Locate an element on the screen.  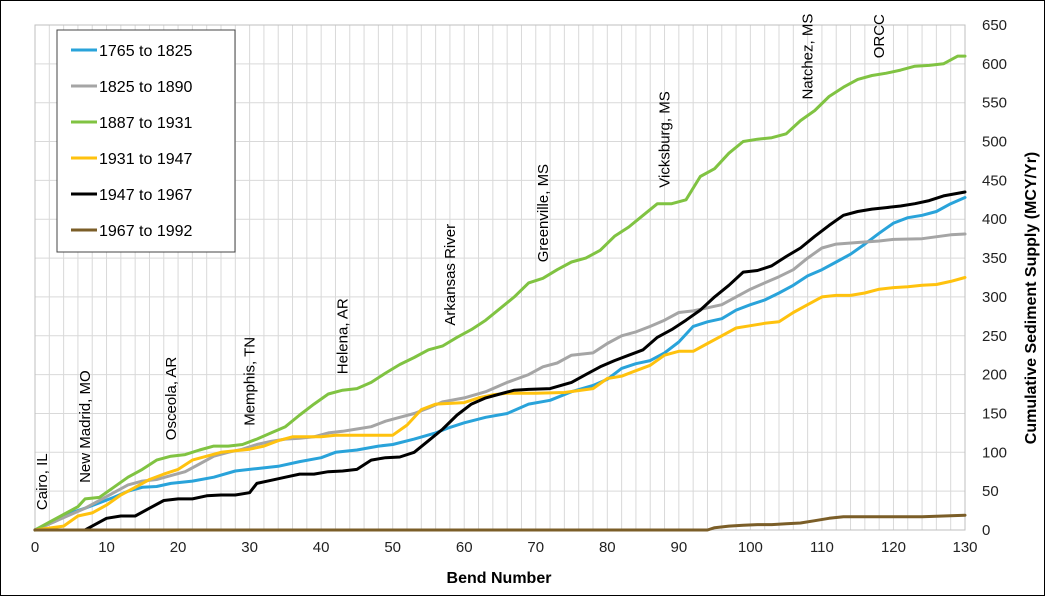
x-tick-label: 70 is located at coordinates (535, 547).